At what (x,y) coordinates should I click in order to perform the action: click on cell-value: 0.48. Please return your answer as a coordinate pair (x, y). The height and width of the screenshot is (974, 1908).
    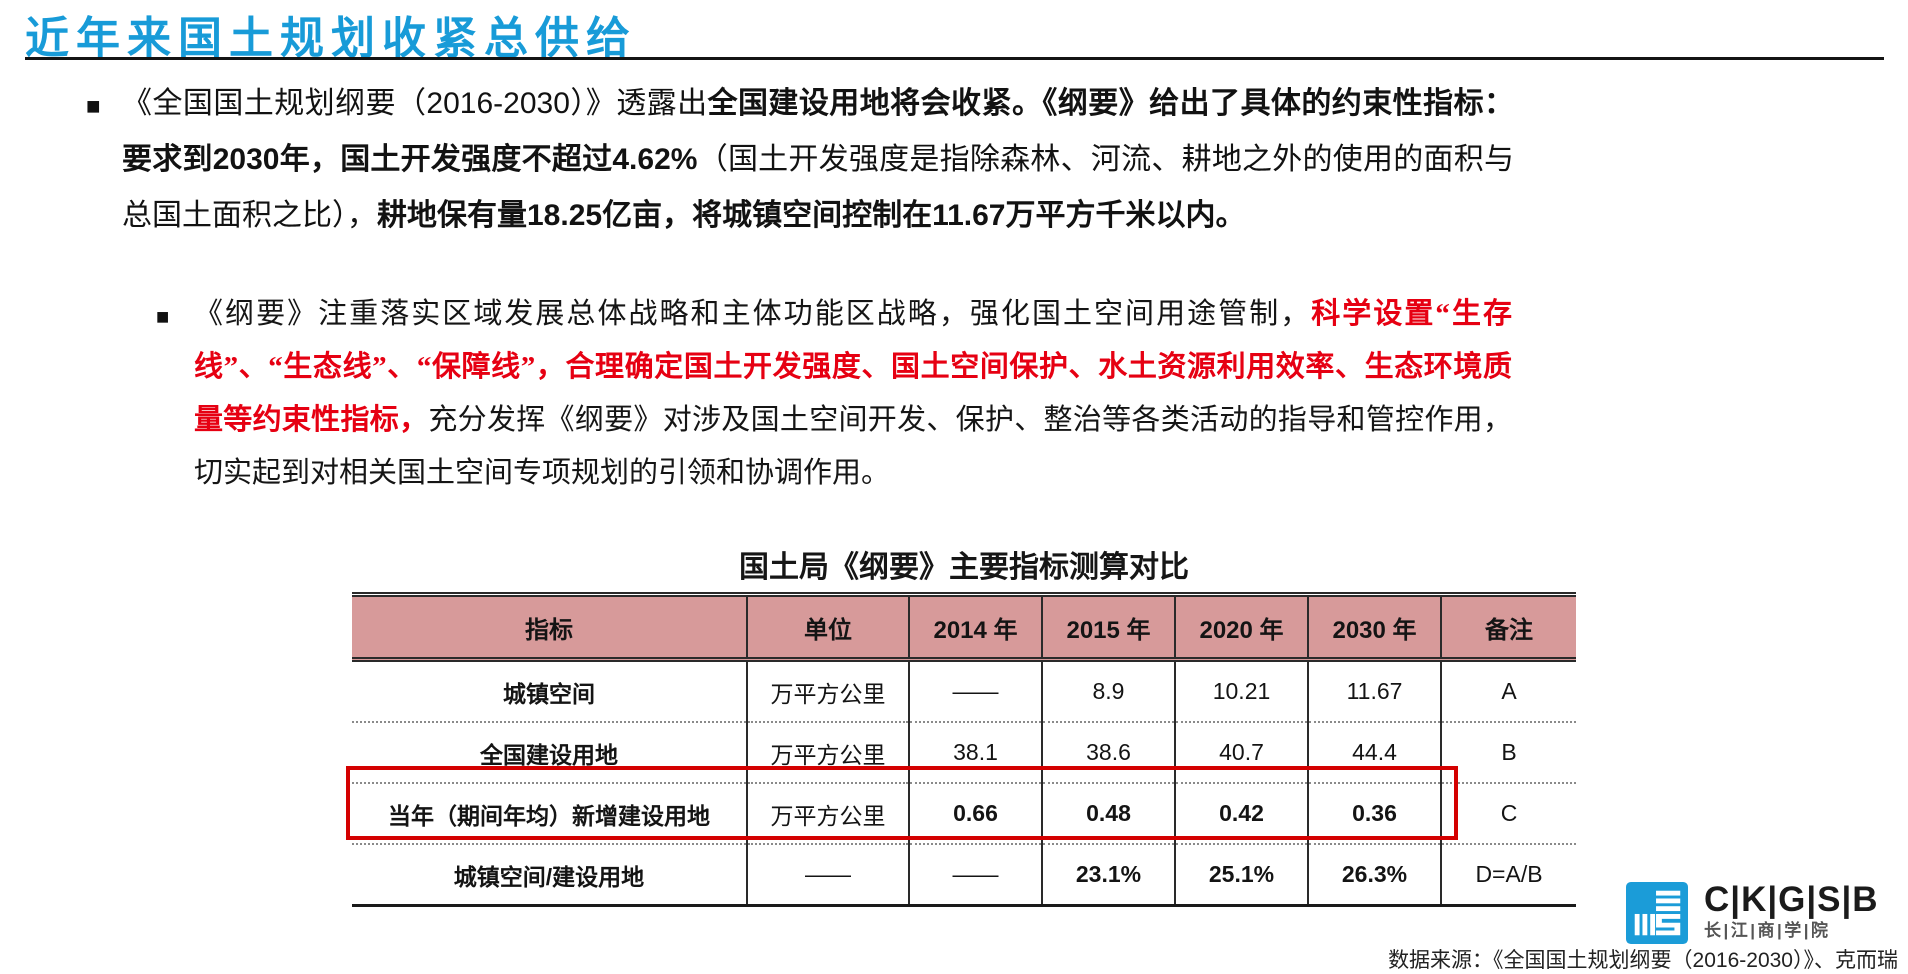
    Looking at the image, I should click on (1109, 813).